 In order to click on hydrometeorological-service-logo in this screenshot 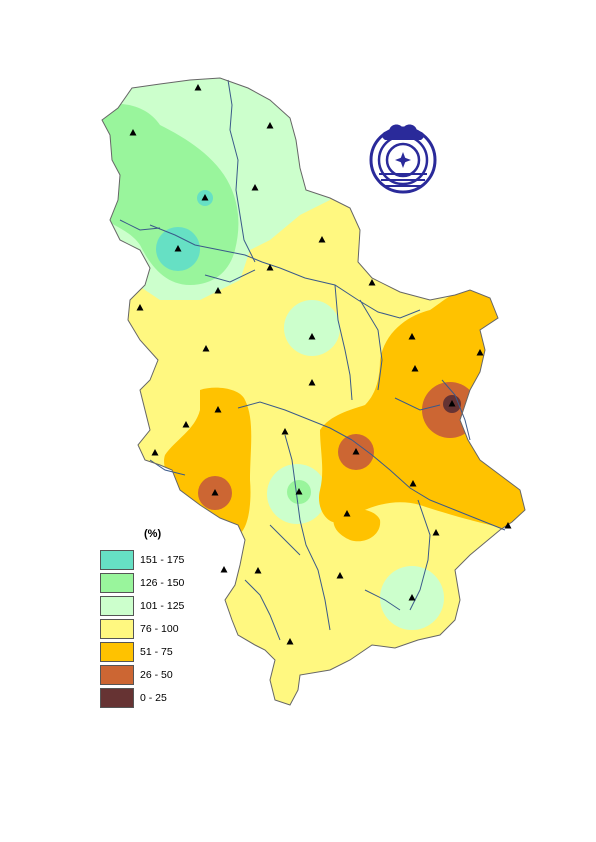, I will do `click(403, 159)`.